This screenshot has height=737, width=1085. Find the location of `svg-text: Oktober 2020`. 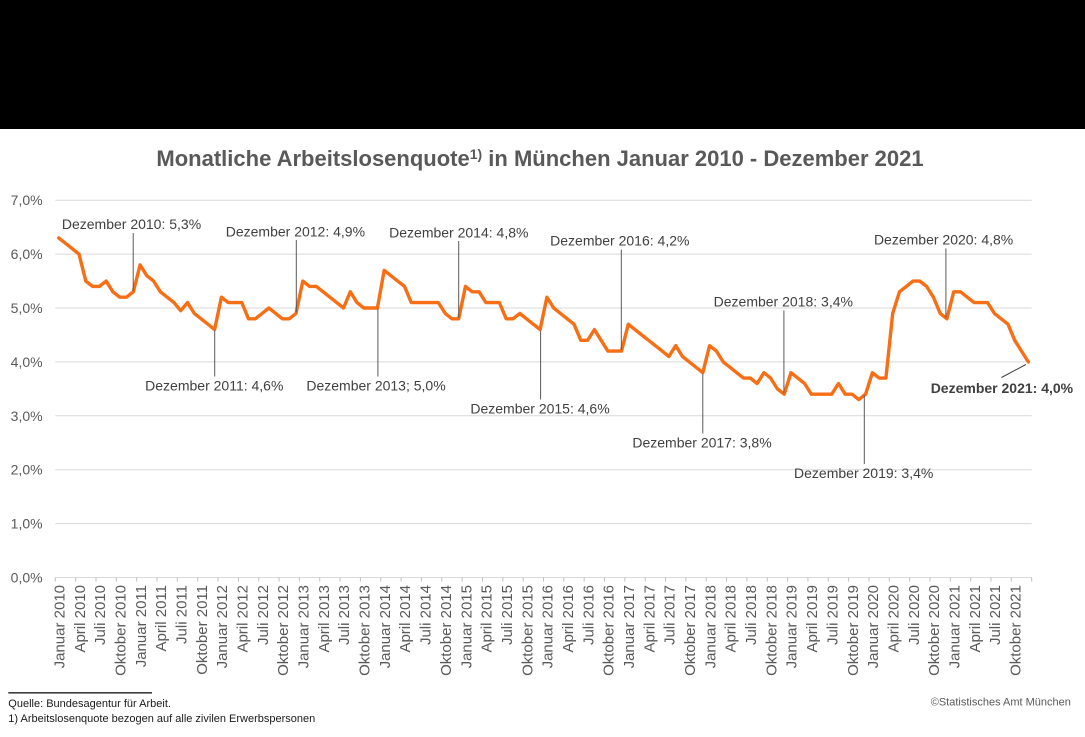

svg-text: Oktober 2020 is located at coordinates (934, 630).